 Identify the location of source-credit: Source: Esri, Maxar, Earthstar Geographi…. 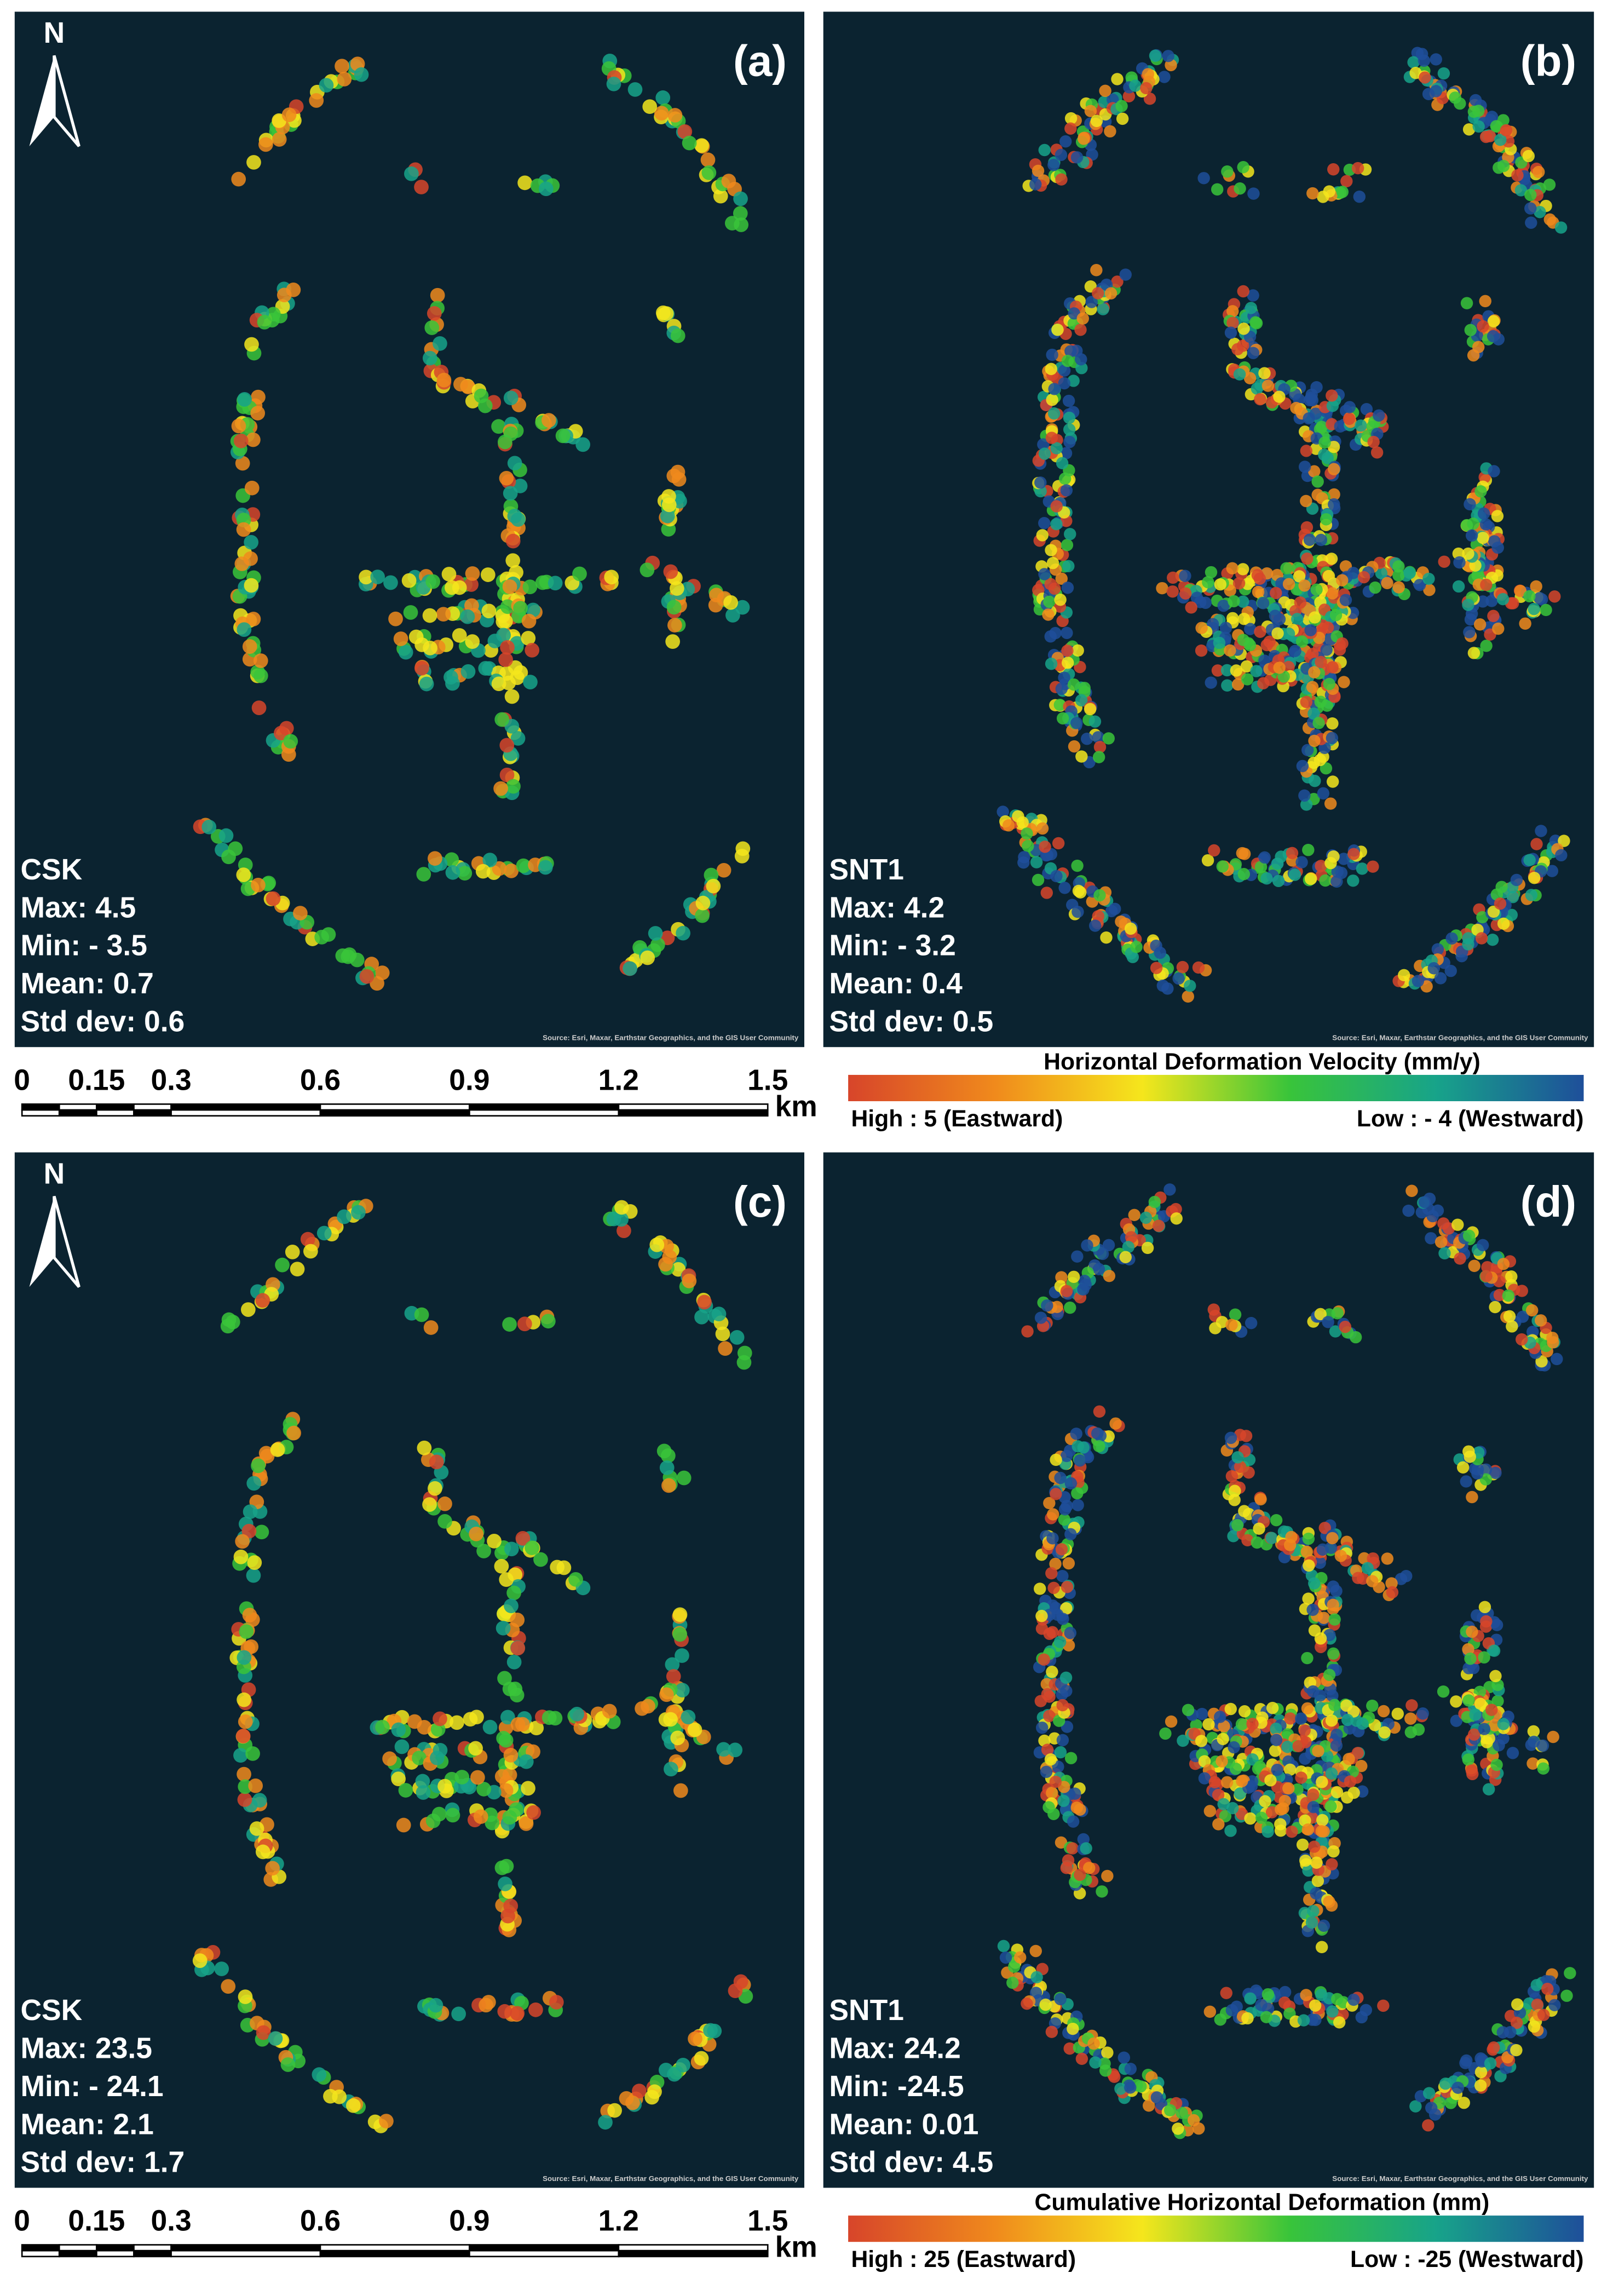
(1460, 2178).